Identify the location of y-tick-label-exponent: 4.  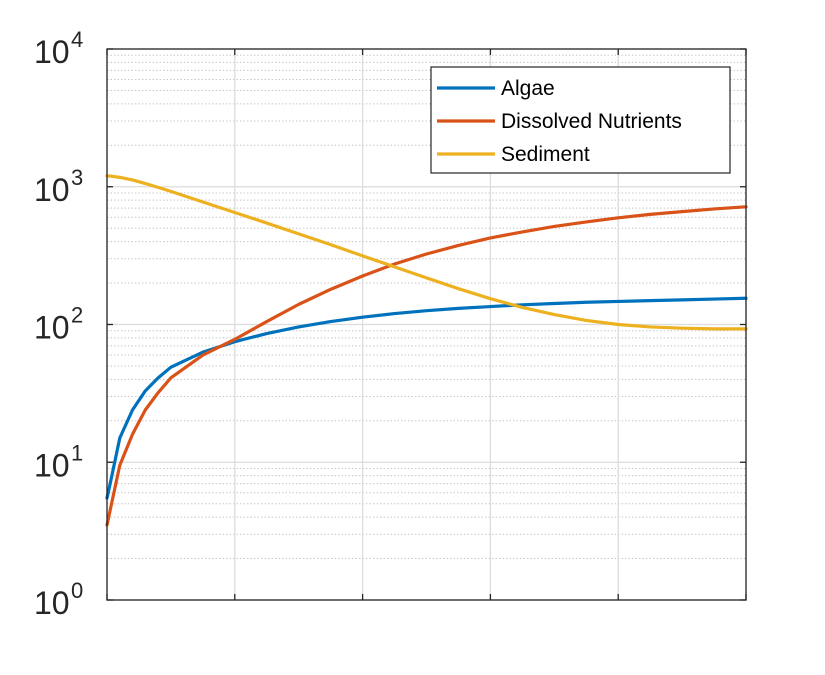
(77, 39).